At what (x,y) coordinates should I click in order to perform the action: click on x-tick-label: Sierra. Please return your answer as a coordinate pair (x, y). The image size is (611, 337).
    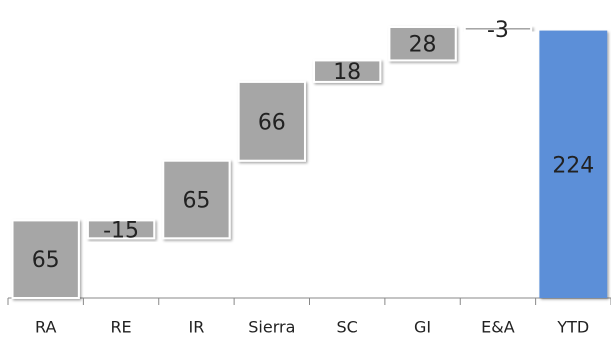
    Looking at the image, I should click on (271, 327).